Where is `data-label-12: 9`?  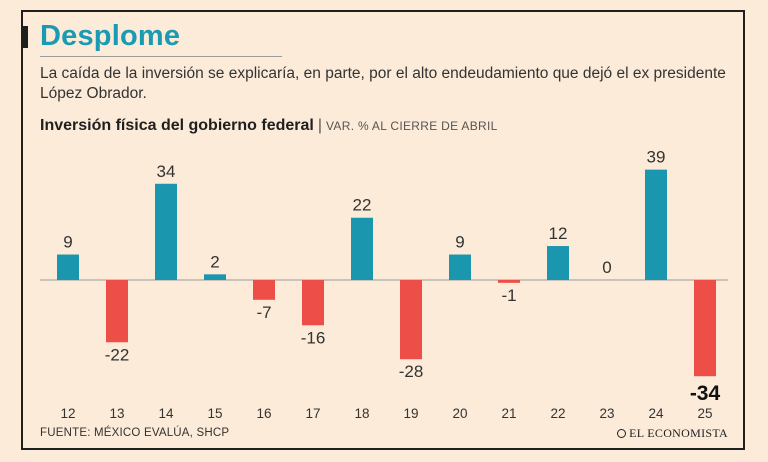
data-label-12: 9 is located at coordinates (67, 242).